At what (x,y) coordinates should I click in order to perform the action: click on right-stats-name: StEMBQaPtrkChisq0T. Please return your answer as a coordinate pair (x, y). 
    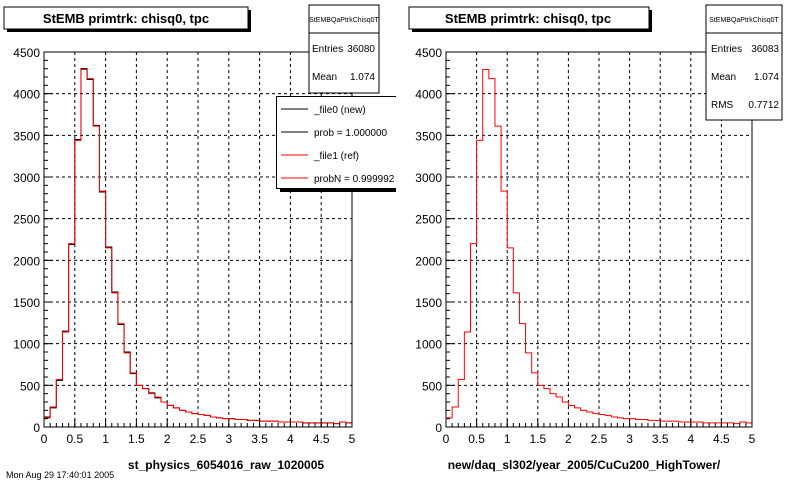
    Looking at the image, I should click on (744, 20).